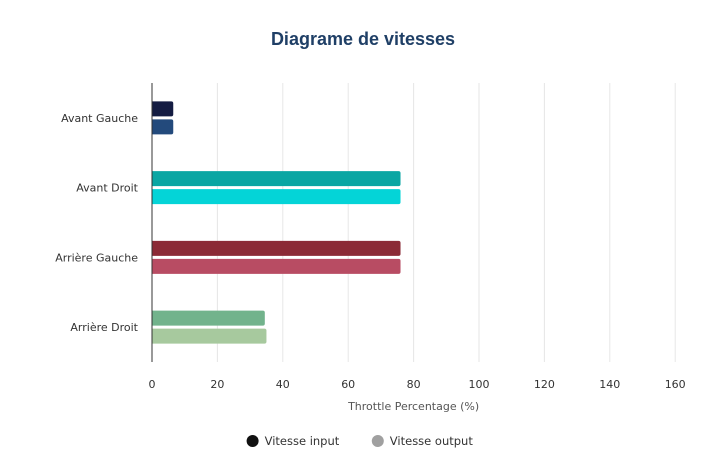  I want to click on x-tick-label: 60, so click(348, 384).